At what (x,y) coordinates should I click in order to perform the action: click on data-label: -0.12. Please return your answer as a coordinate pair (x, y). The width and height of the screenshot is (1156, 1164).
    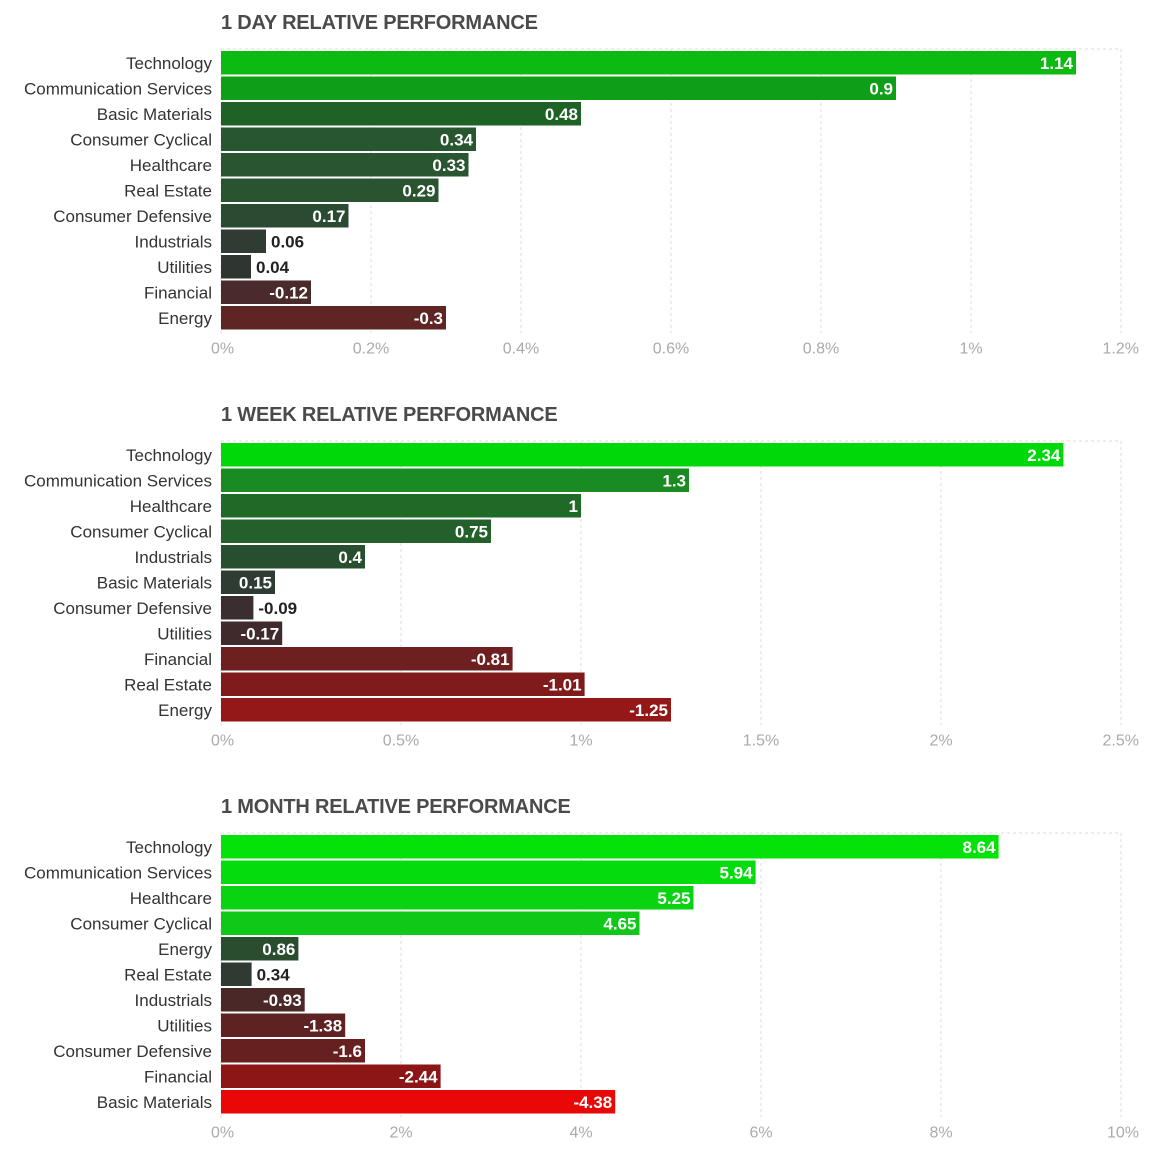
    Looking at the image, I should click on (288, 292).